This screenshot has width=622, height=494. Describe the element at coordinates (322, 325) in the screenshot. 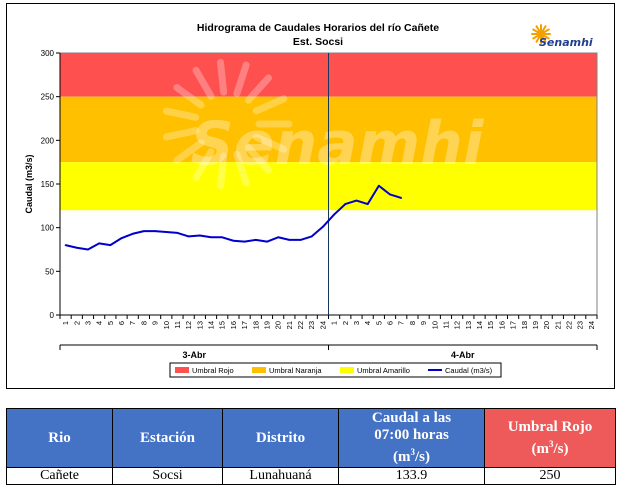

I see `x-tick-label: 24` at that location.